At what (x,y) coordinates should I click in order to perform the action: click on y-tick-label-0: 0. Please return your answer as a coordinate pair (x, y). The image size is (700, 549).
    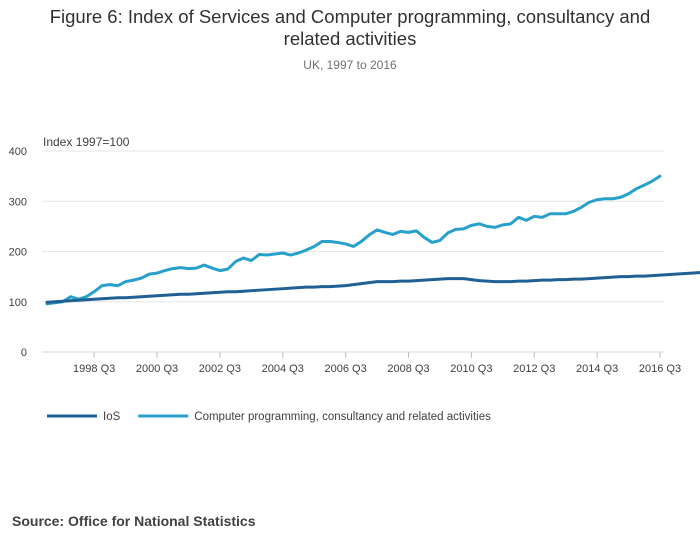
    Looking at the image, I should click on (24, 353).